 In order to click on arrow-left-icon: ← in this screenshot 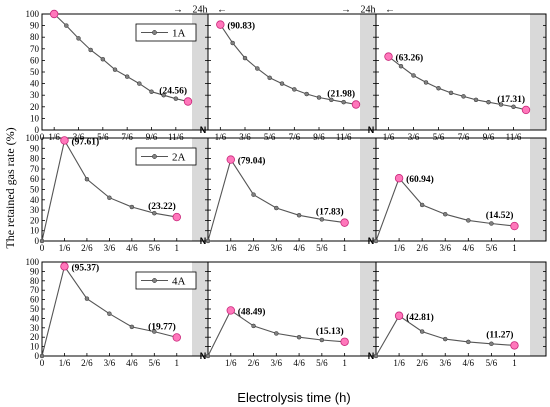, I will do `click(390, 10)`.